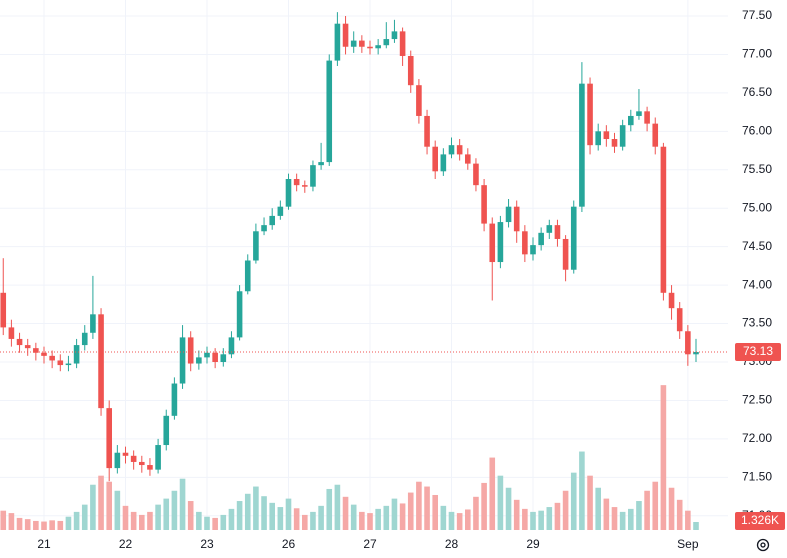 The height and width of the screenshot is (558, 787). Describe the element at coordinates (760, 521) in the screenshot. I see `last-volume-box` at that location.